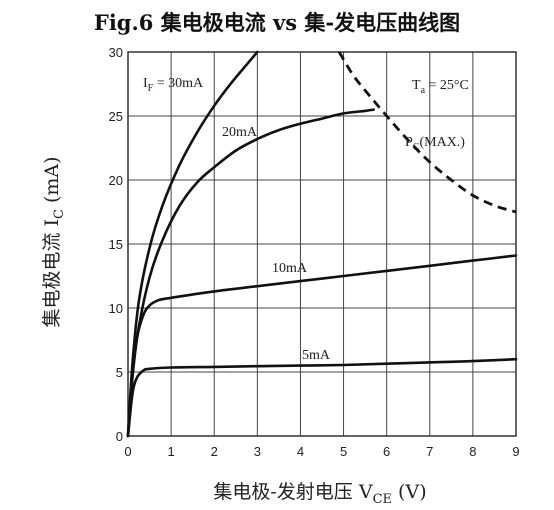 The height and width of the screenshot is (510, 554). What do you see at coordinates (116, 52) in the screenshot?
I see `y-tick-label-6: 30` at bounding box center [116, 52].